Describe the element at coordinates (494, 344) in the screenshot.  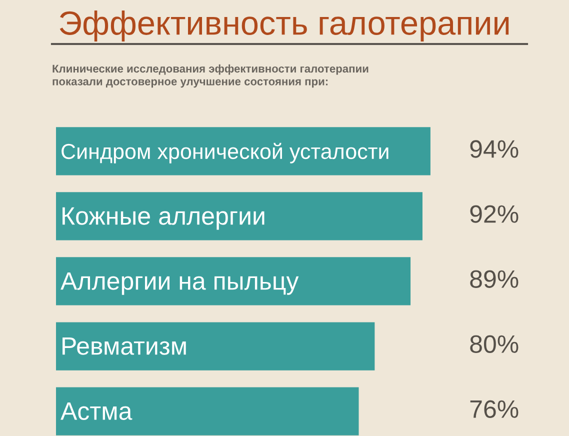
I see `data-label: 80%` at that location.